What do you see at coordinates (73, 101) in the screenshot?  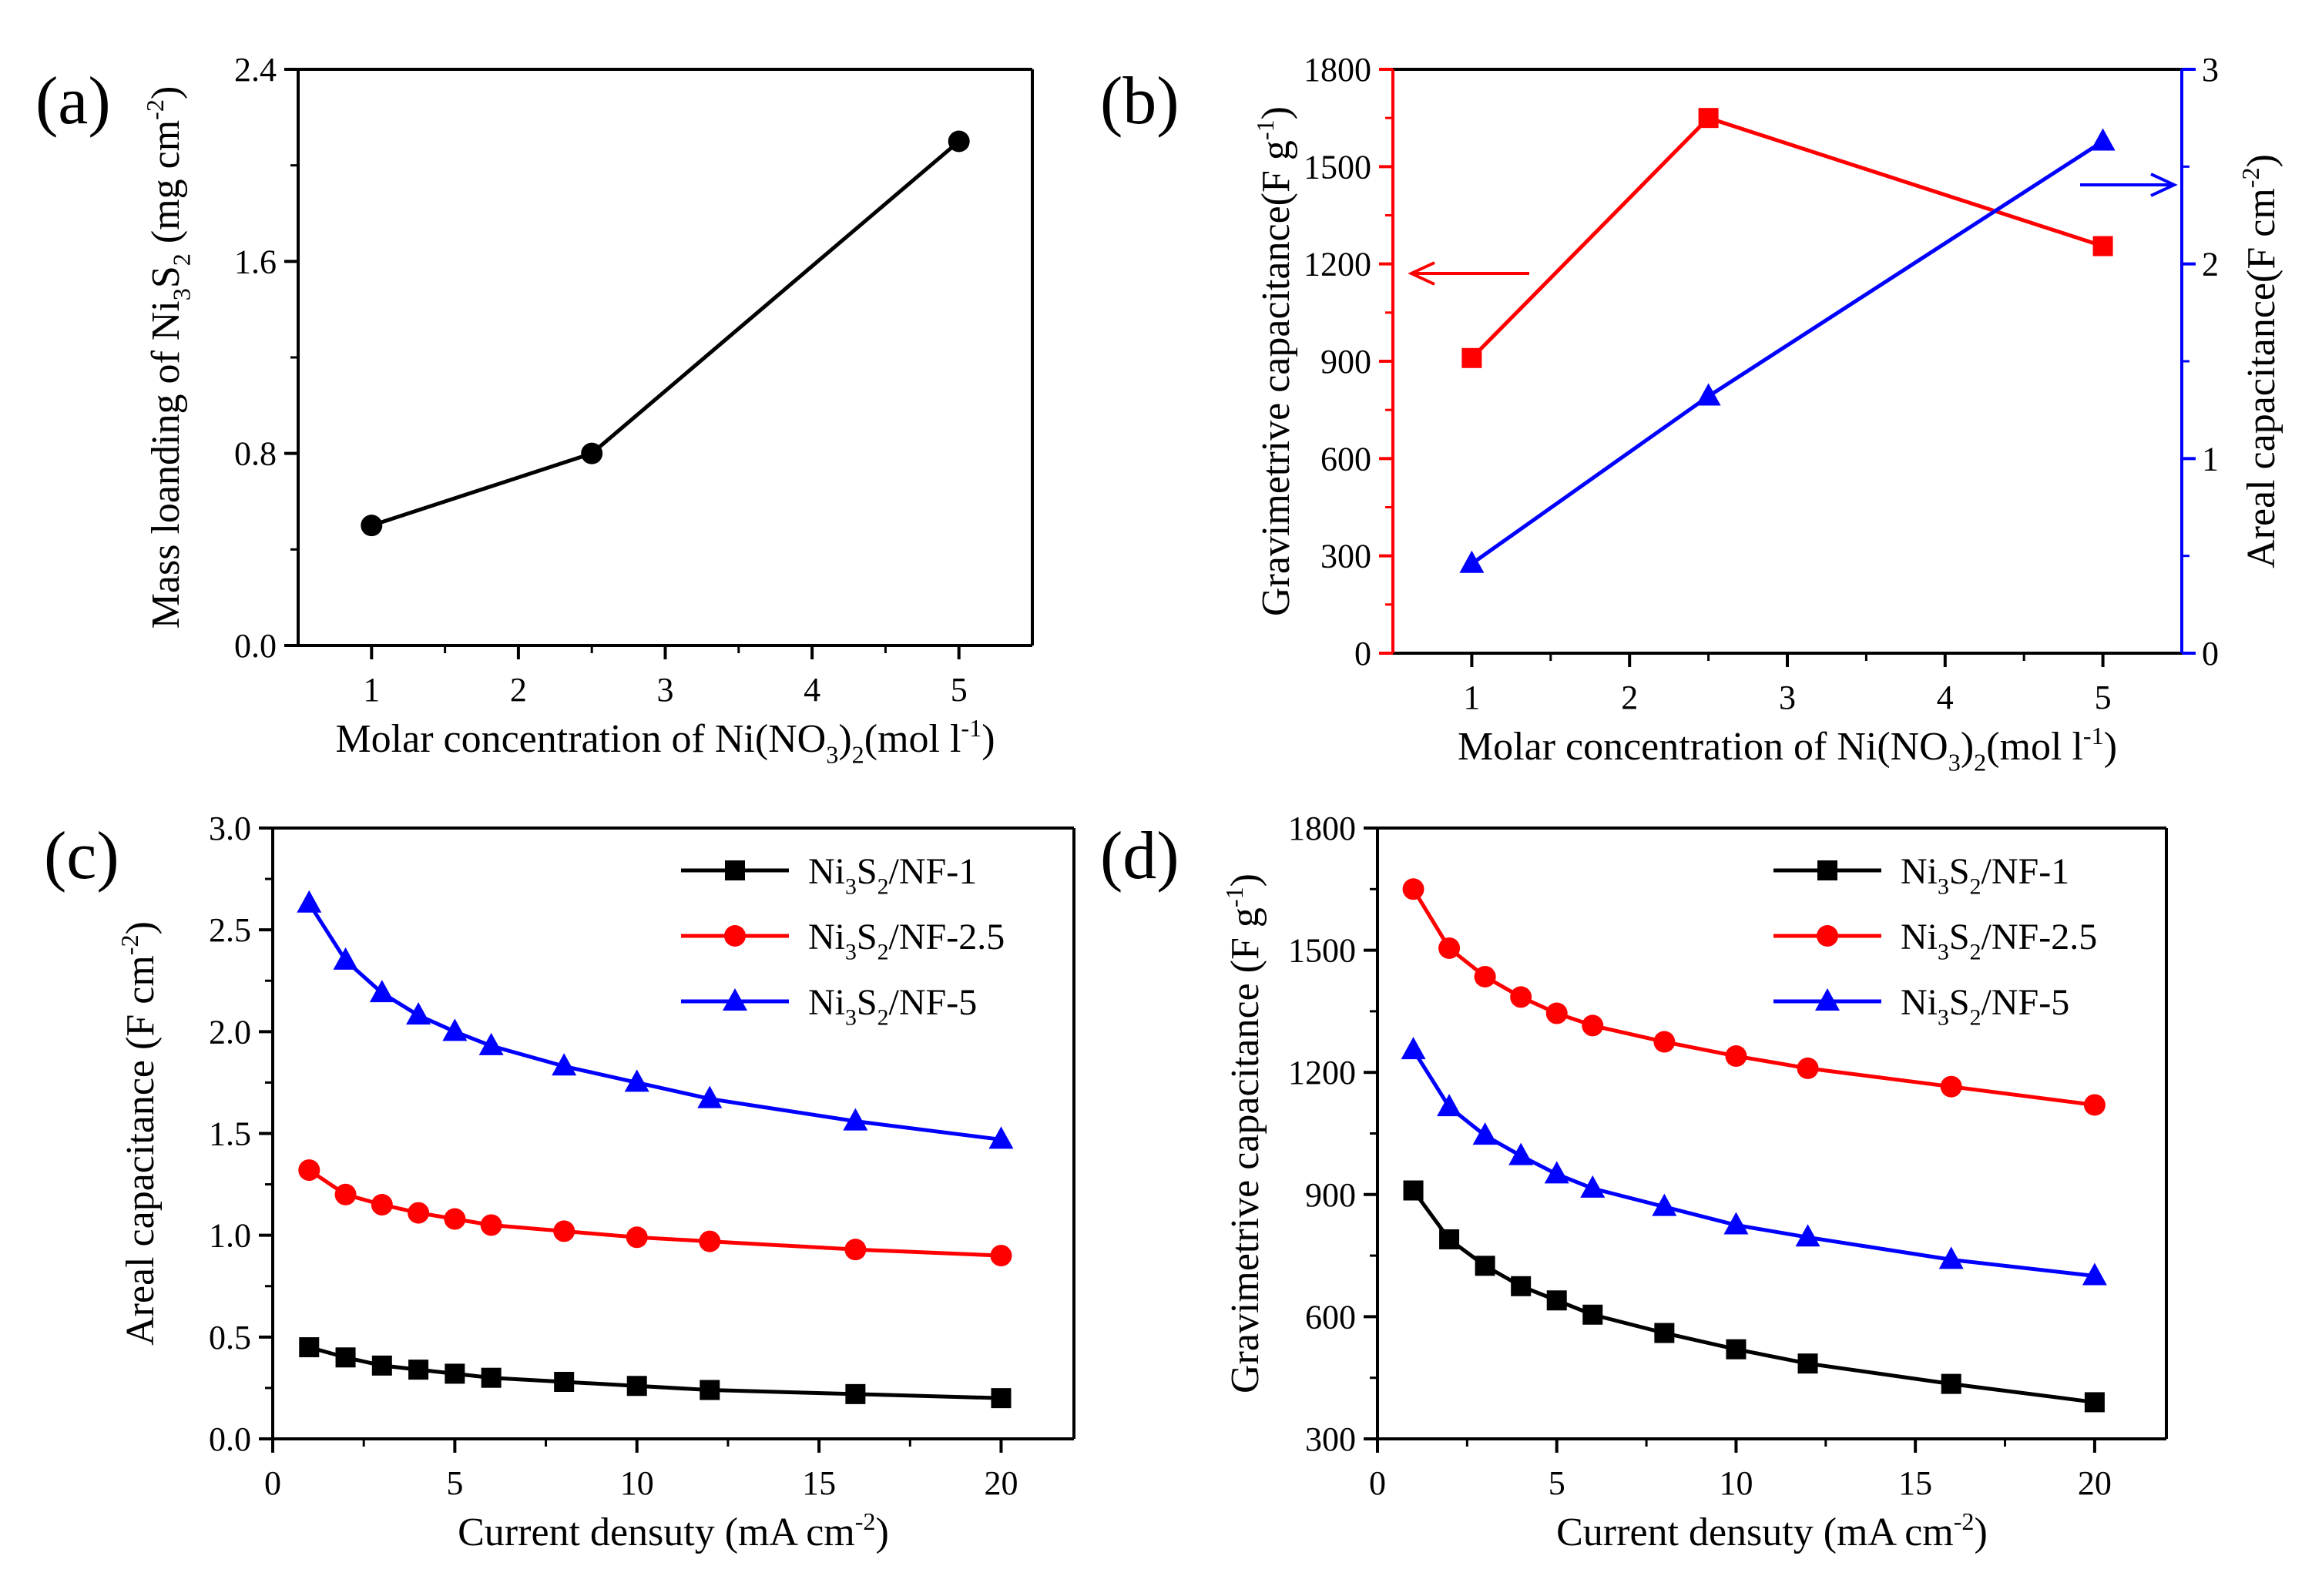 I see `panel-label: (a)` at bounding box center [73, 101].